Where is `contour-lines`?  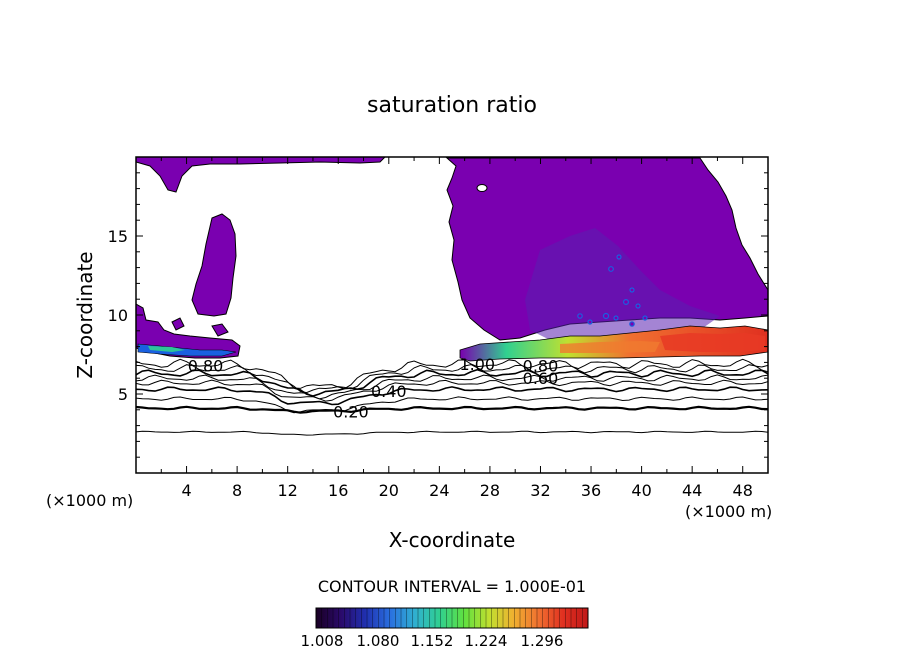
contour-lines is located at coordinates (452, 397).